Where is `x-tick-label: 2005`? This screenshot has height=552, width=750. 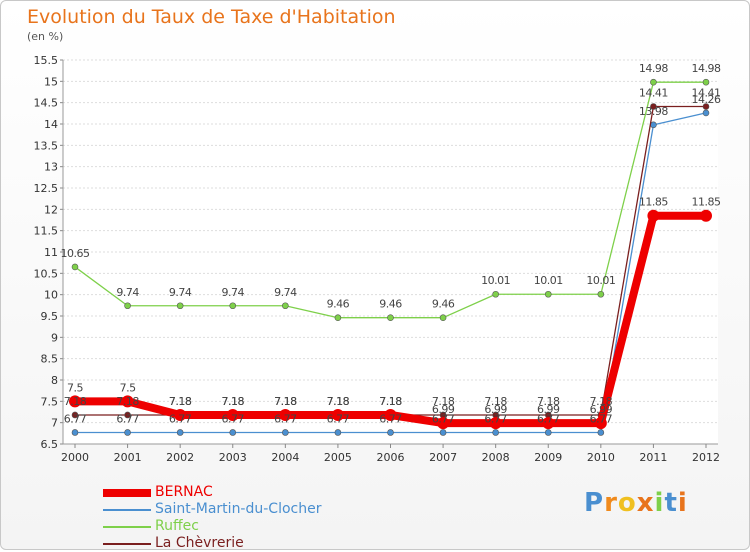 x-tick-label: 2005 is located at coordinates (338, 457).